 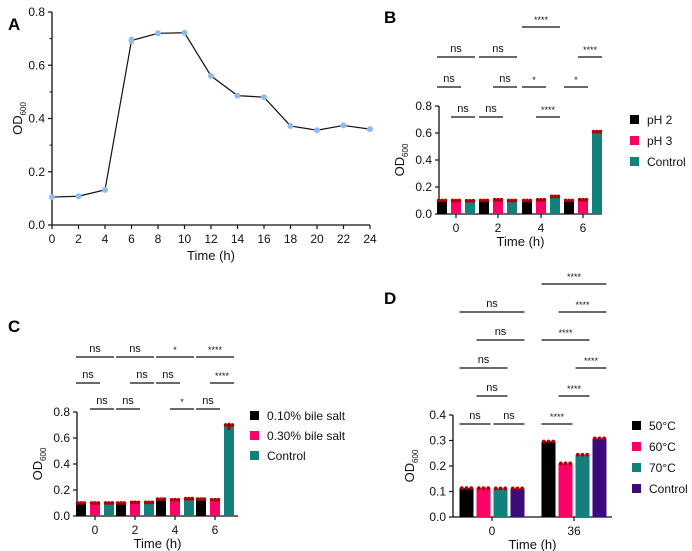 What do you see at coordinates (211, 239) in the screenshot?
I see `x-tick-label: 12` at bounding box center [211, 239].